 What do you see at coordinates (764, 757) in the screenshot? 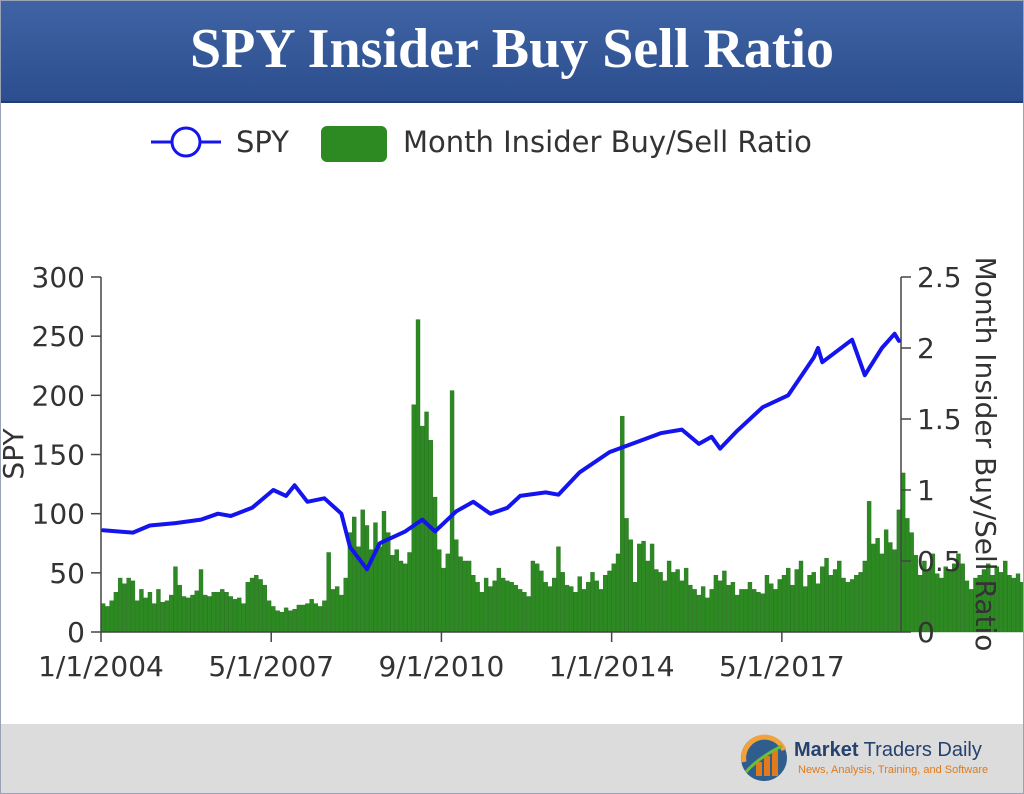
I see `globe-chart-icon` at bounding box center [764, 757].